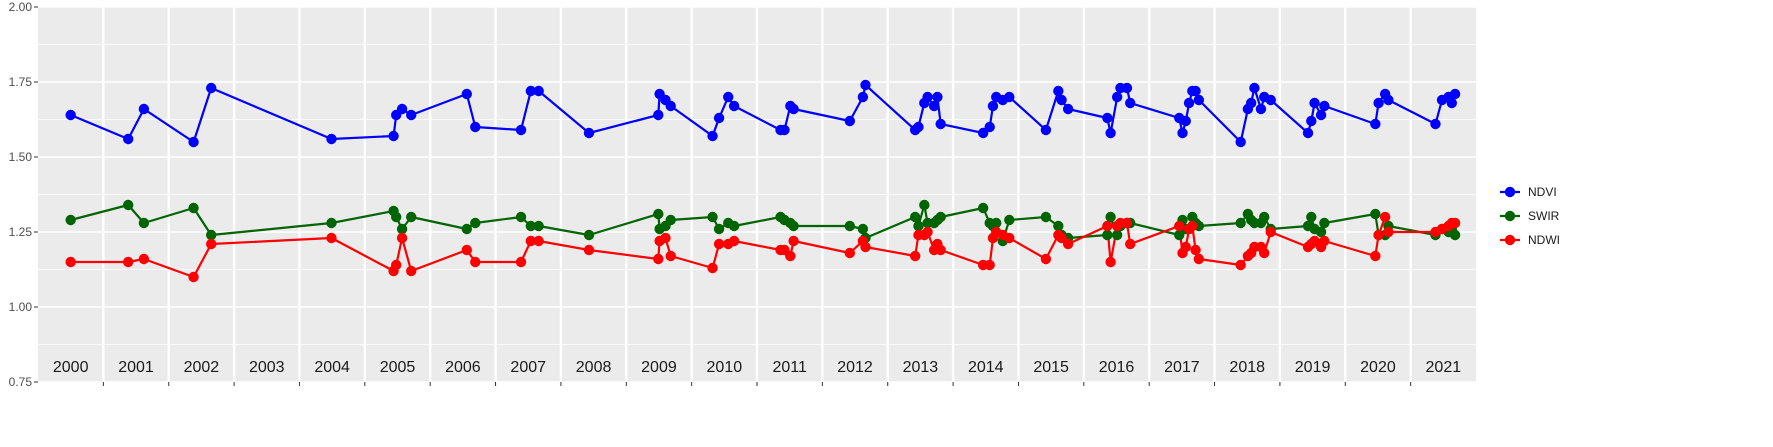 The image size is (1773, 447). I want to click on year-label: 2011, so click(789, 367).